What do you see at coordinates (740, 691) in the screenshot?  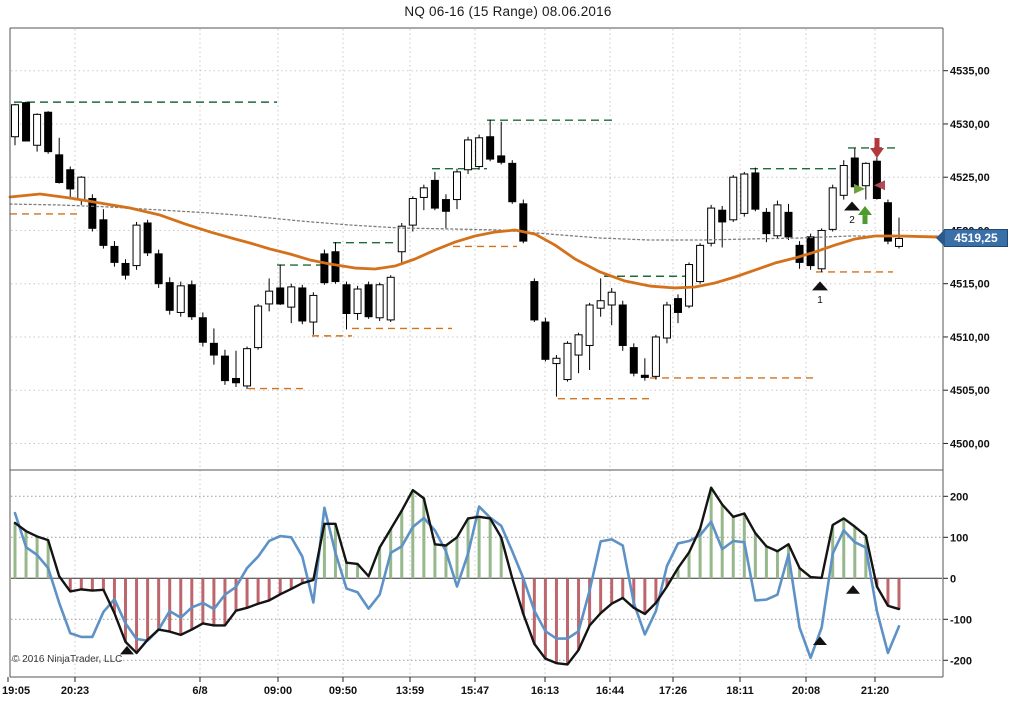 I see `time-axis-label: 18:11` at bounding box center [740, 691].